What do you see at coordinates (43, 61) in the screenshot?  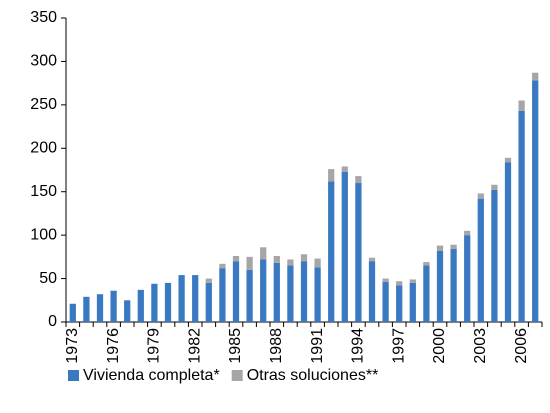 I see `y-tick-label: 300` at bounding box center [43, 61].